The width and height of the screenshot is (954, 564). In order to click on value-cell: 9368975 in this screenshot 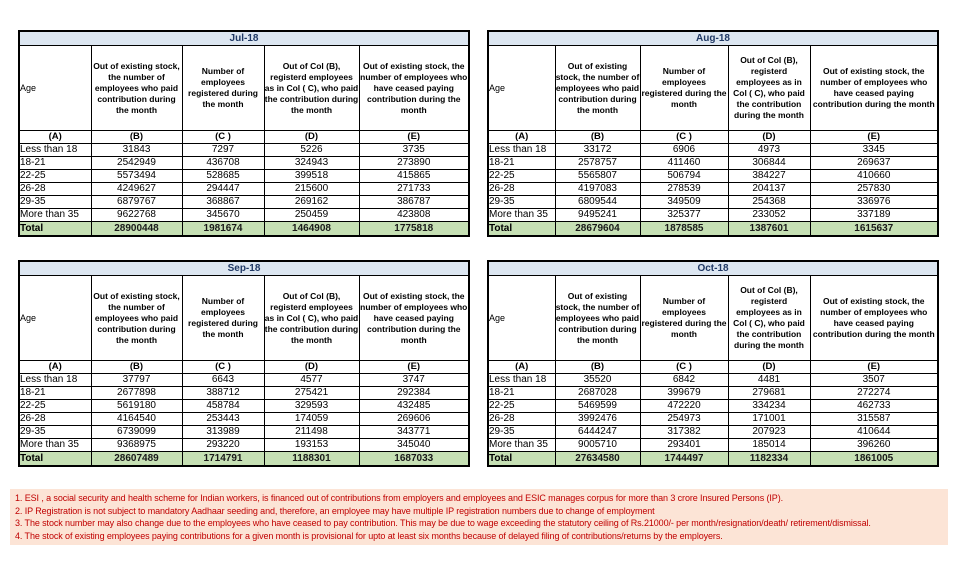, I will do `click(136, 445)`.